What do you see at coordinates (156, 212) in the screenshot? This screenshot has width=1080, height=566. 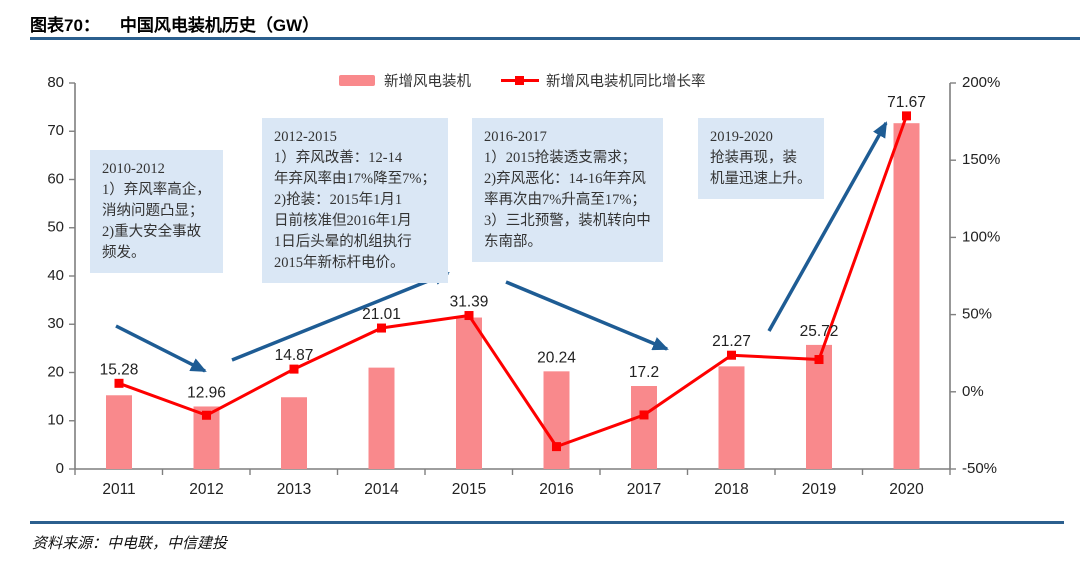 I see `annotation-box-2010-2012: 2010-2012 1）弃风率高企， 消纳问题凸显； 2)重大安全事故 频发。` at bounding box center [156, 212].